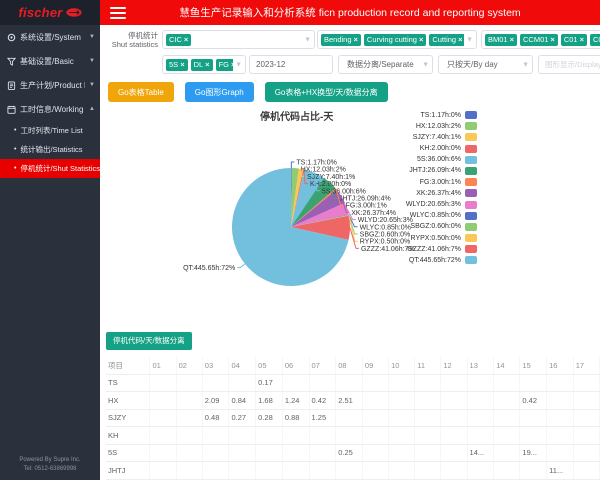 The width and height of the screenshot is (600, 480). Describe the element at coordinates (448, 182) in the screenshot. I see `legend-item: FG:3.00h:1%` at that location.